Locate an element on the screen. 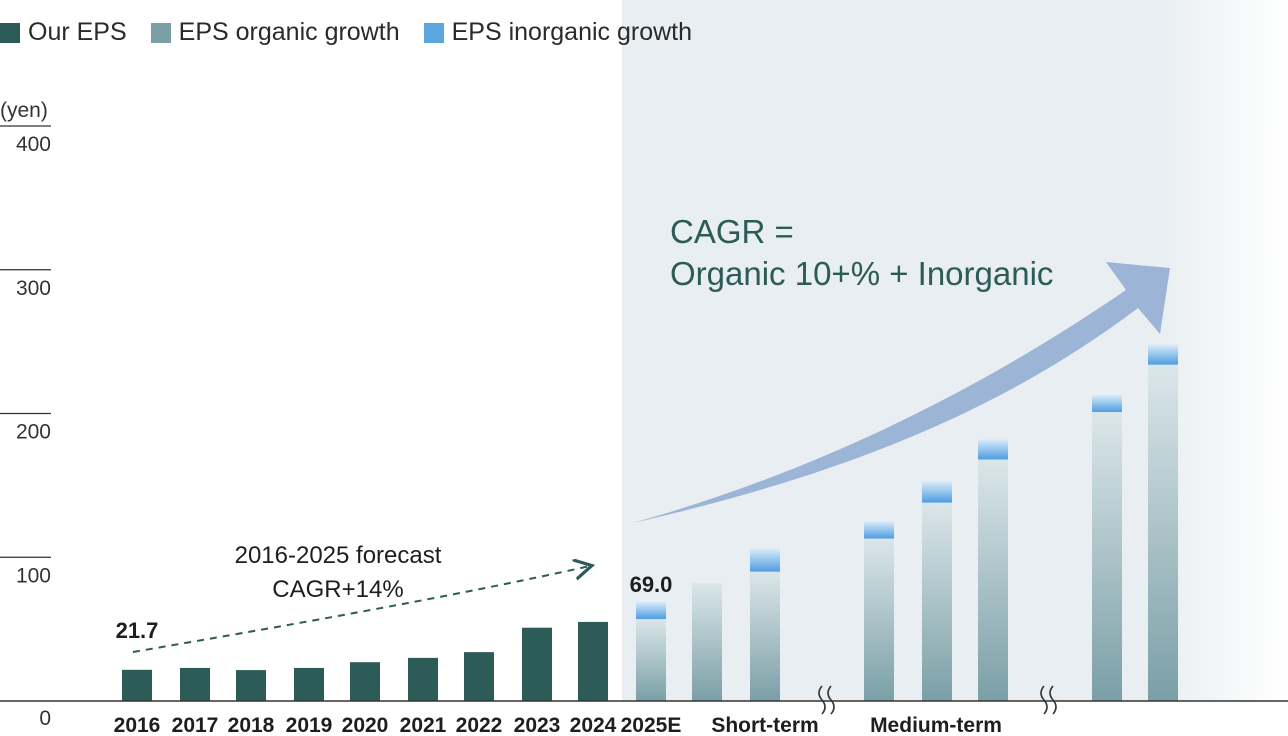 The image size is (1288, 736). forecast-cagr-value: CAGR+14% is located at coordinates (337, 589).